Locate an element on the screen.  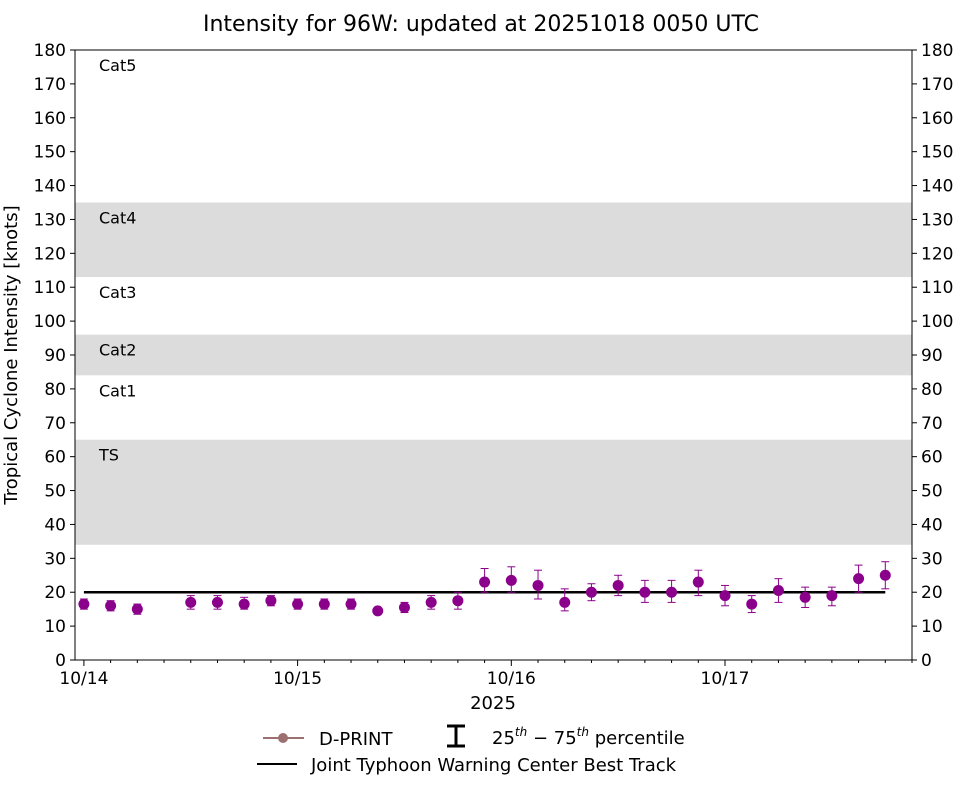
category-label-cat5: Cat5 is located at coordinates (117, 65).